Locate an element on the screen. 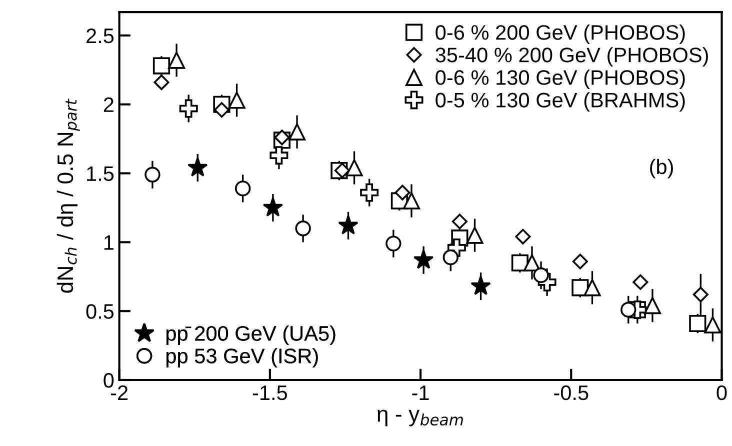 The width and height of the screenshot is (732, 446). y-tick-label: 0.5 is located at coordinates (100, 311).